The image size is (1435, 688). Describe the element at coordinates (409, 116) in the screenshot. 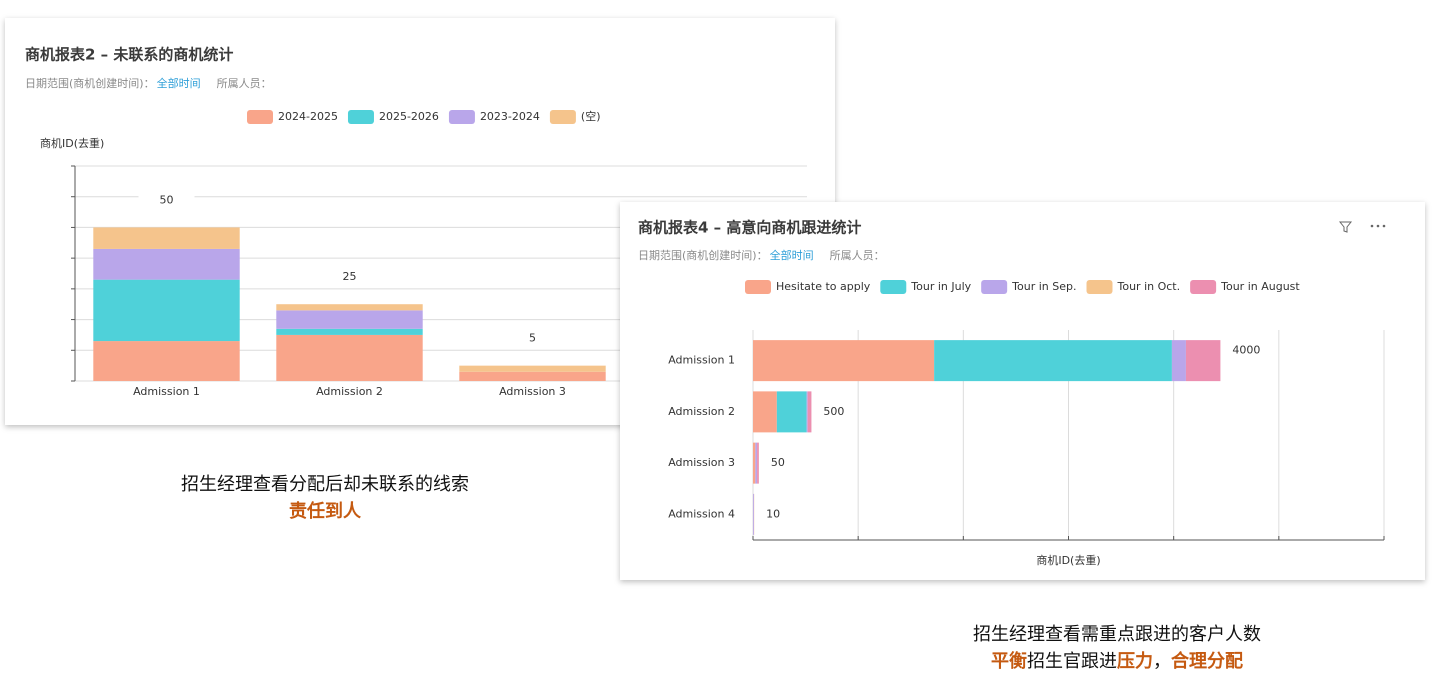

I see `legend-label: 2025-2026` at that location.